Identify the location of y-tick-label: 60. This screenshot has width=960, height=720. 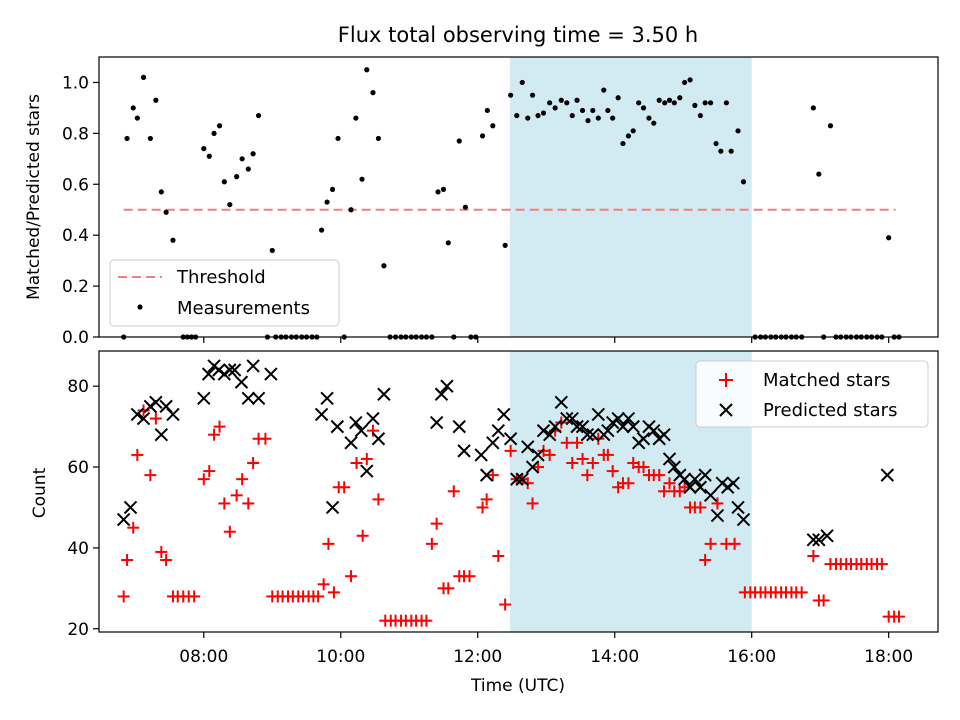
(78, 468).